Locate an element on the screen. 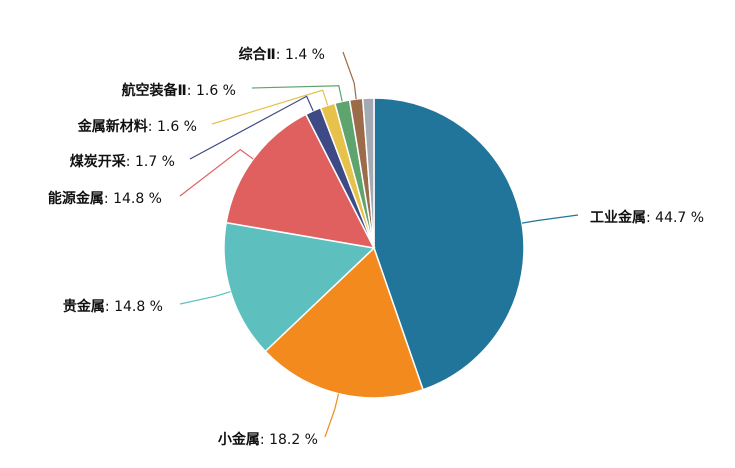 The width and height of the screenshot is (735, 468). label-category: 金属新材料 is located at coordinates (112, 126).